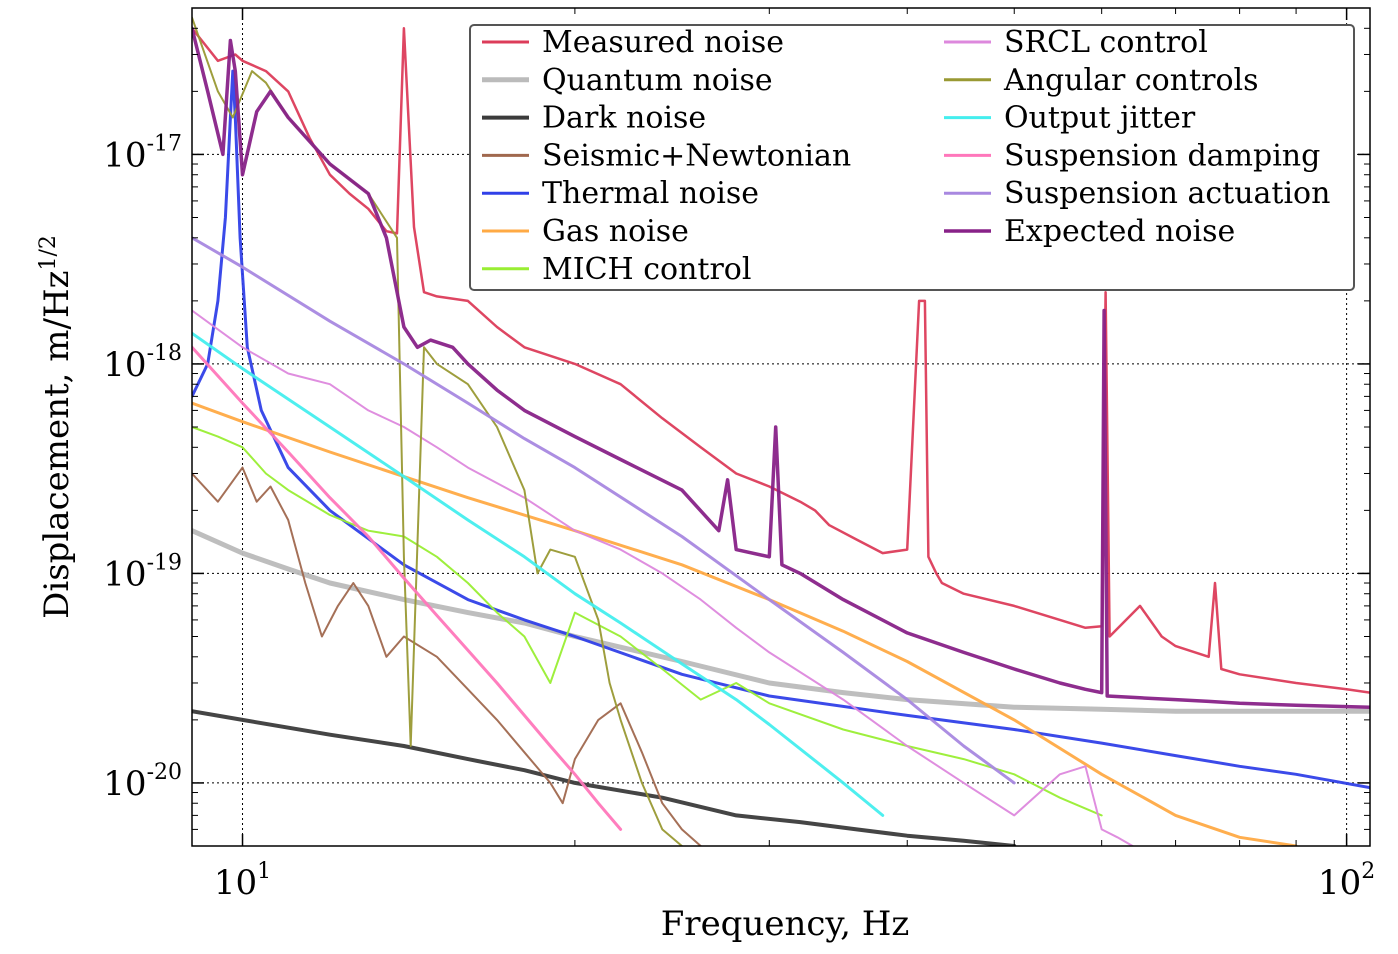 This screenshot has width=1398, height=954. What do you see at coordinates (646, 269) in the screenshot?
I see `legend-label-mich-control: MICH control` at bounding box center [646, 269].